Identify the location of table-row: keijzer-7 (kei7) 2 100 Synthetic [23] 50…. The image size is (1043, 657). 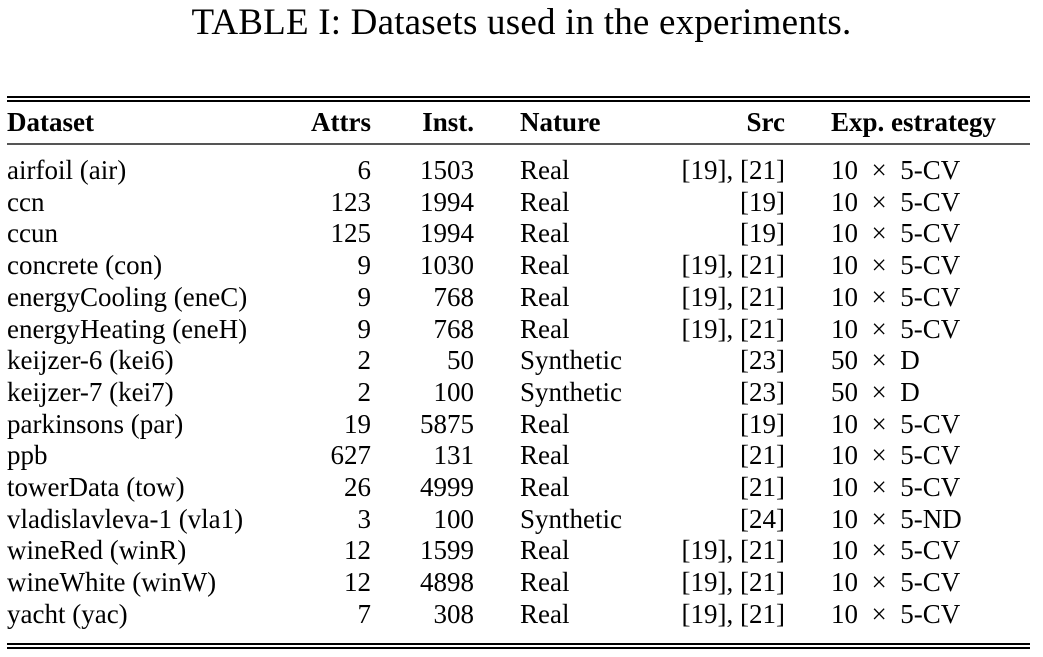
(518, 393).